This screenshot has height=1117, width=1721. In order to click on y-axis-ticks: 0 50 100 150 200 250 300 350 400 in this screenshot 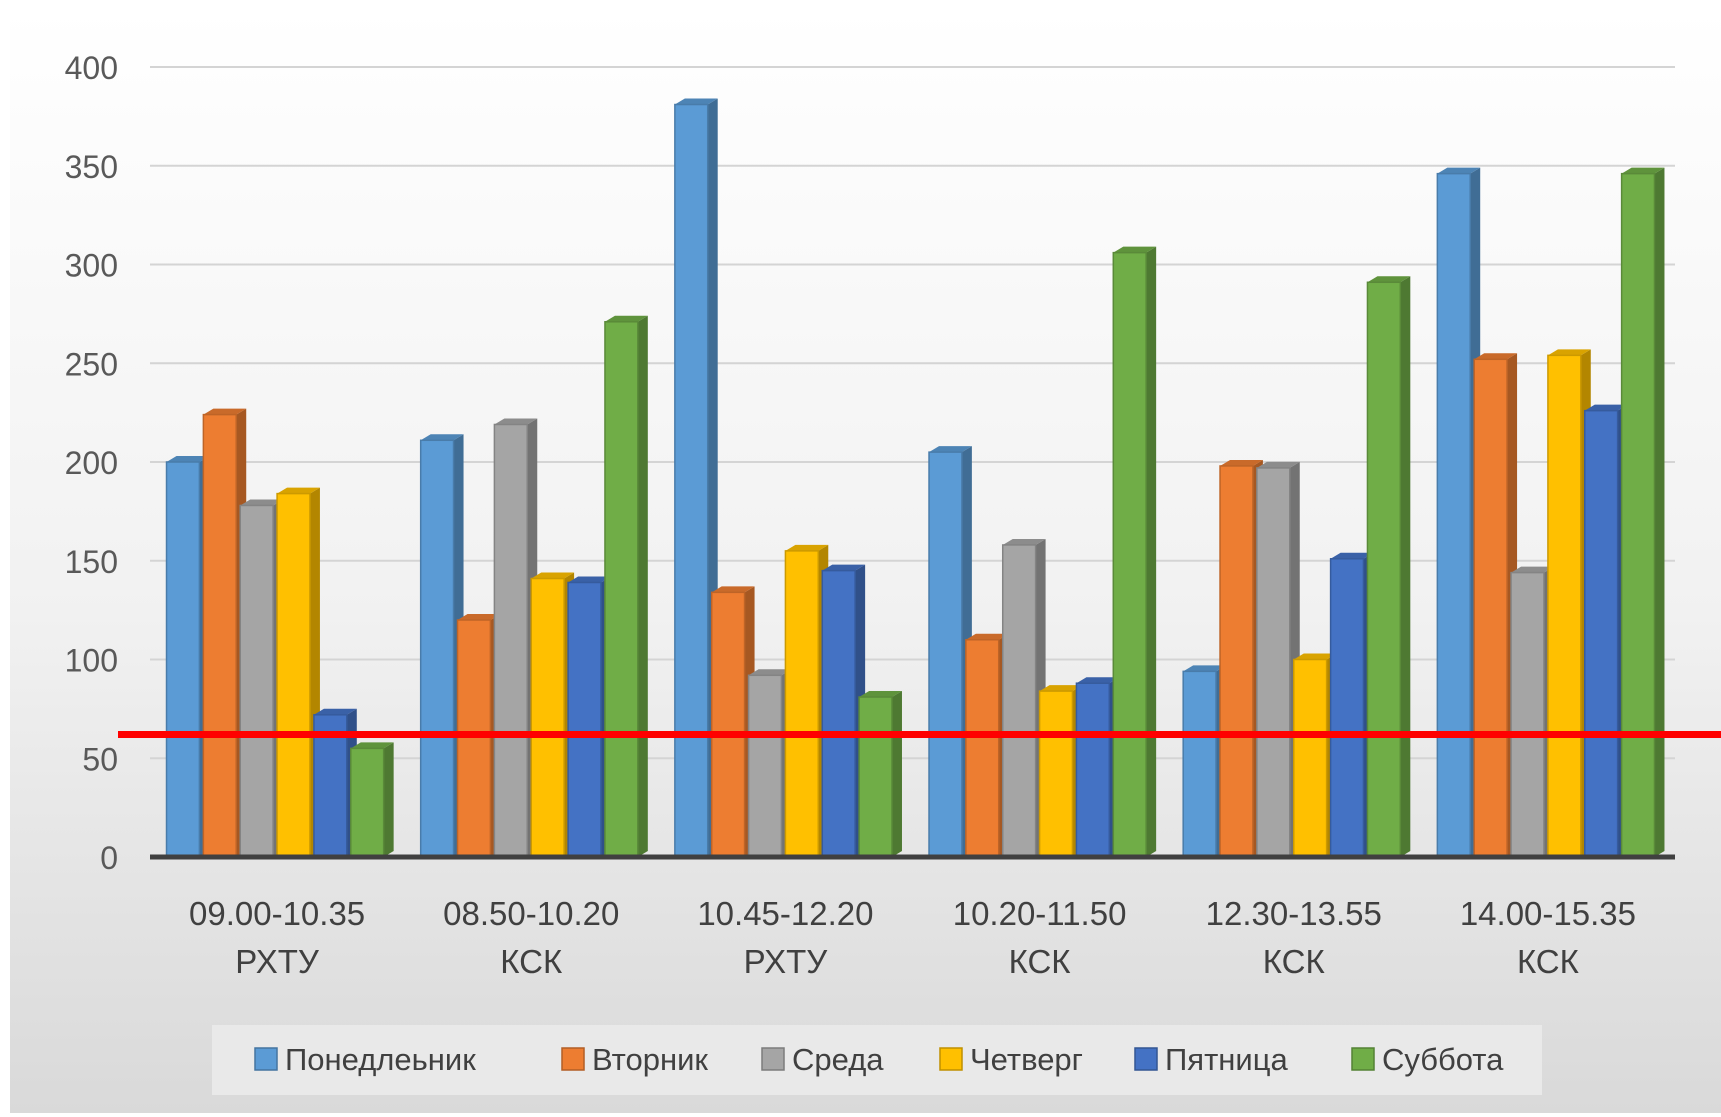, I will do `click(91, 463)`.